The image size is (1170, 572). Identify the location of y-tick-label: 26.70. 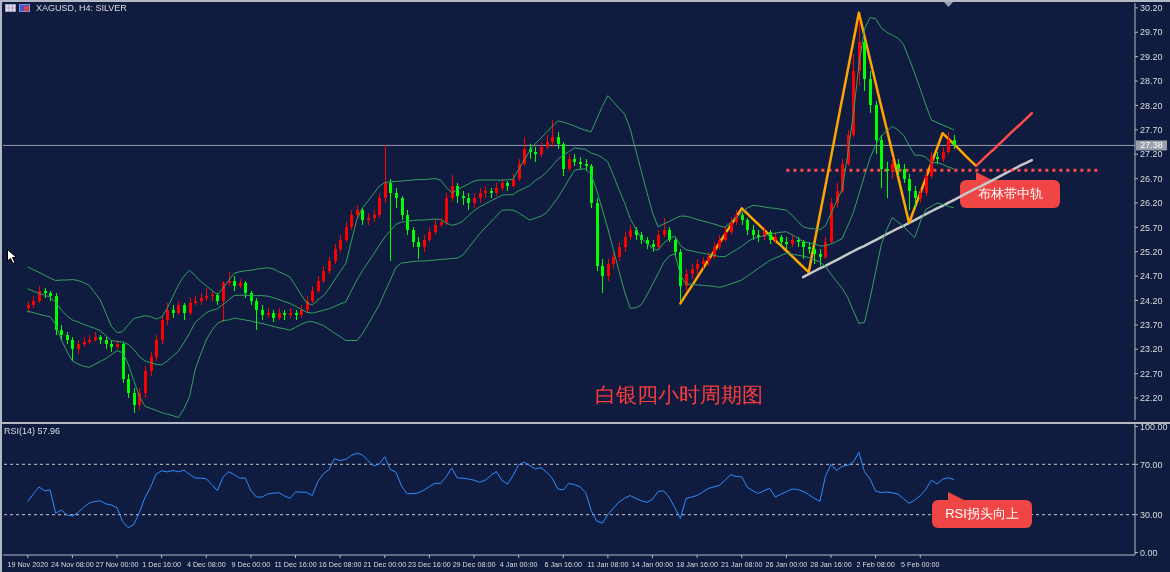
(1151, 178).